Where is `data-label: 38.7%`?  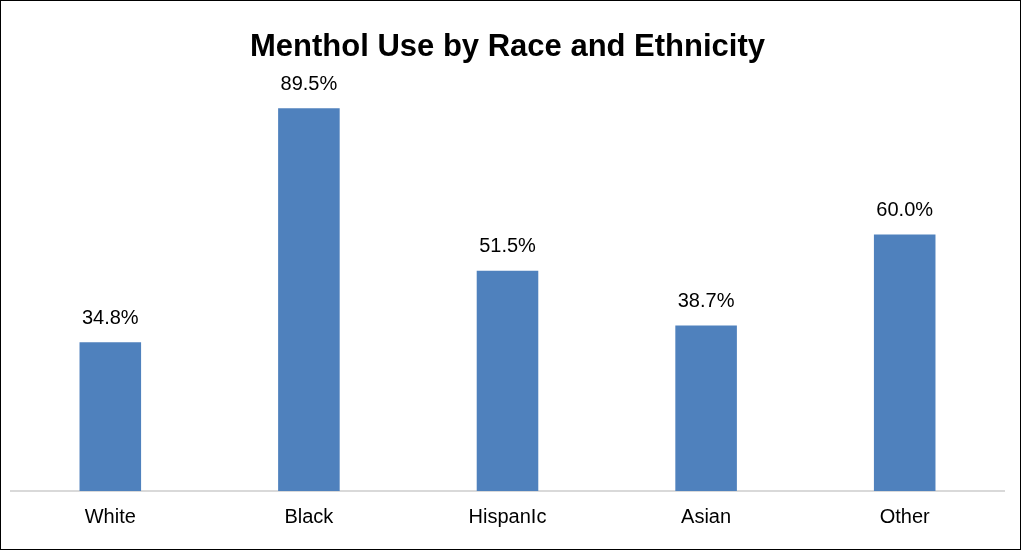
data-label: 38.7% is located at coordinates (706, 300).